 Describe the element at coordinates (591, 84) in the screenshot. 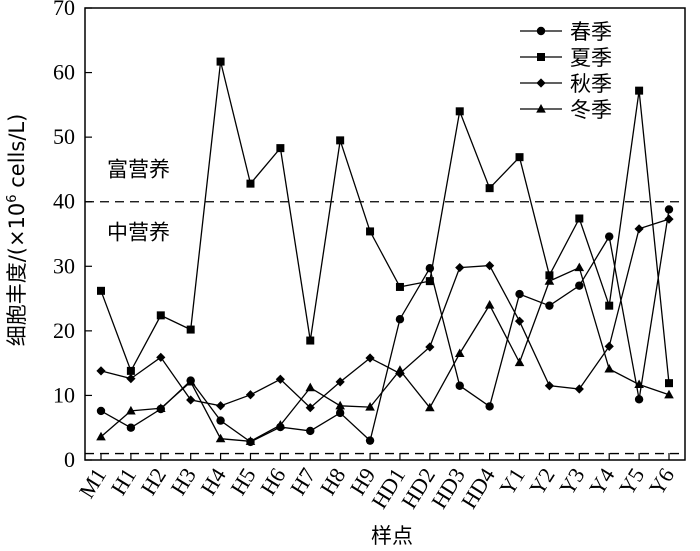

I see `legend-label-2: 秋季` at that location.